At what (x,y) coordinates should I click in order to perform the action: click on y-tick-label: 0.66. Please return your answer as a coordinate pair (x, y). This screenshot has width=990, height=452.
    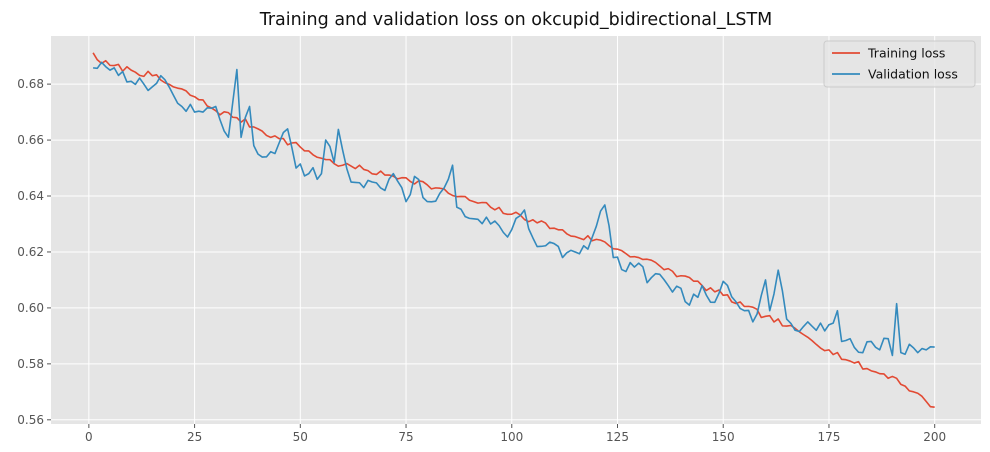
    Looking at the image, I should click on (30, 140).